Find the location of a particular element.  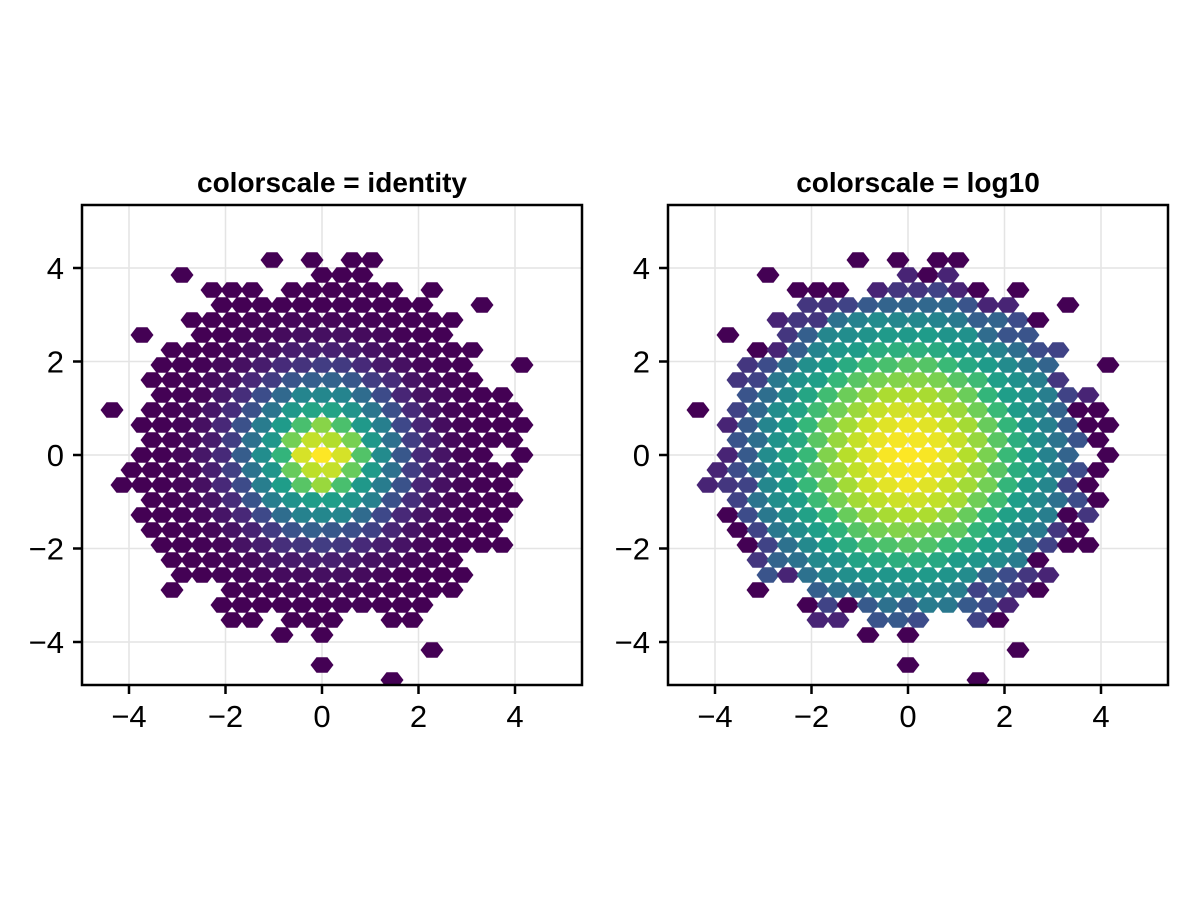

y-tick-label: −4 is located at coordinates (632, 642).